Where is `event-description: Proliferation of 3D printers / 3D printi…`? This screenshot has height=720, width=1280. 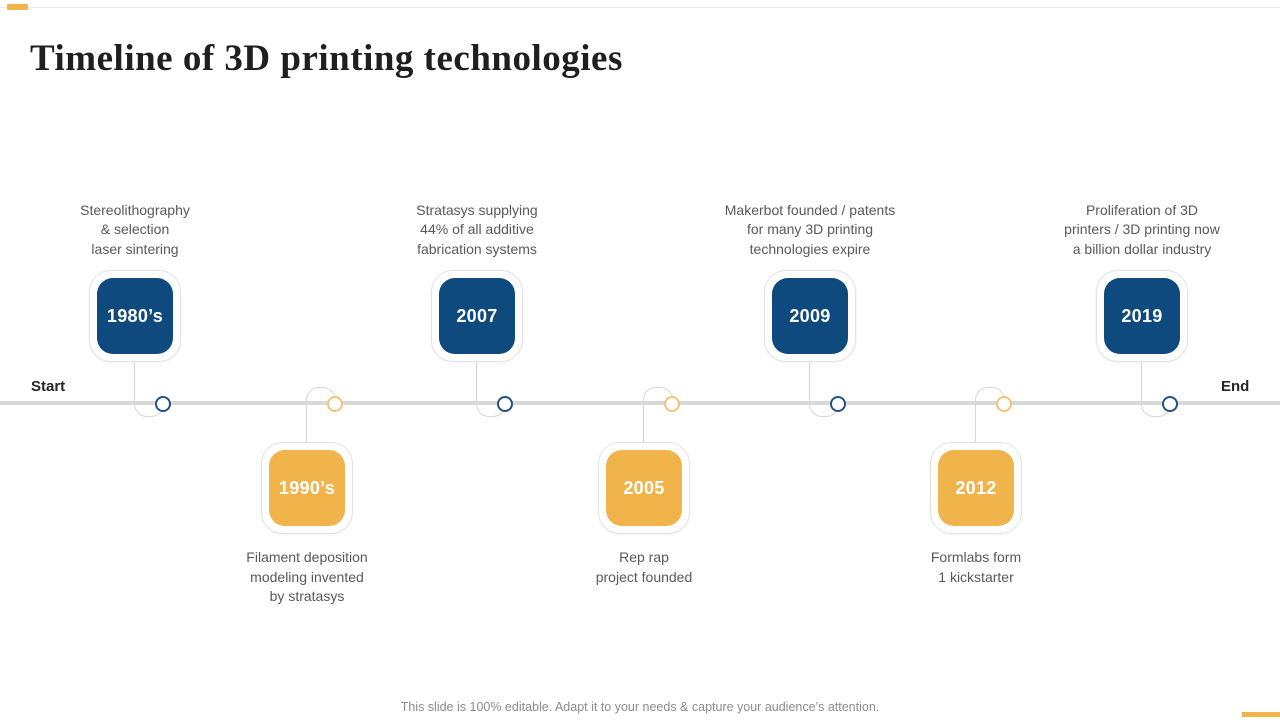
event-description: Proliferation of 3D printers / 3D printi… is located at coordinates (1142, 229).